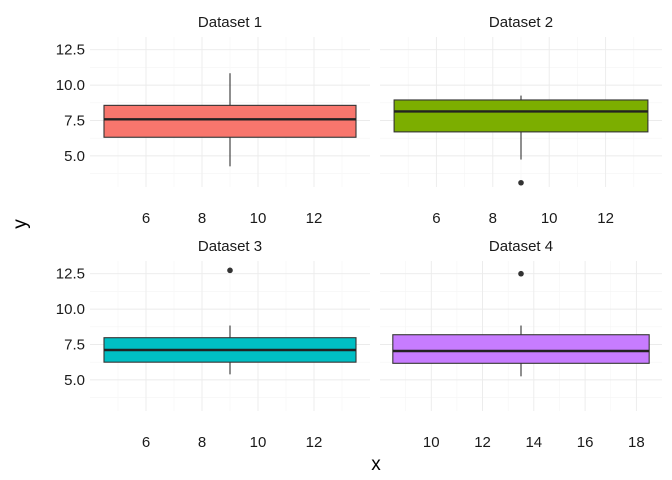 The width and height of the screenshot is (672, 480). Describe the element at coordinates (585, 442) in the screenshot. I see `x-tick-label: 16` at that location.